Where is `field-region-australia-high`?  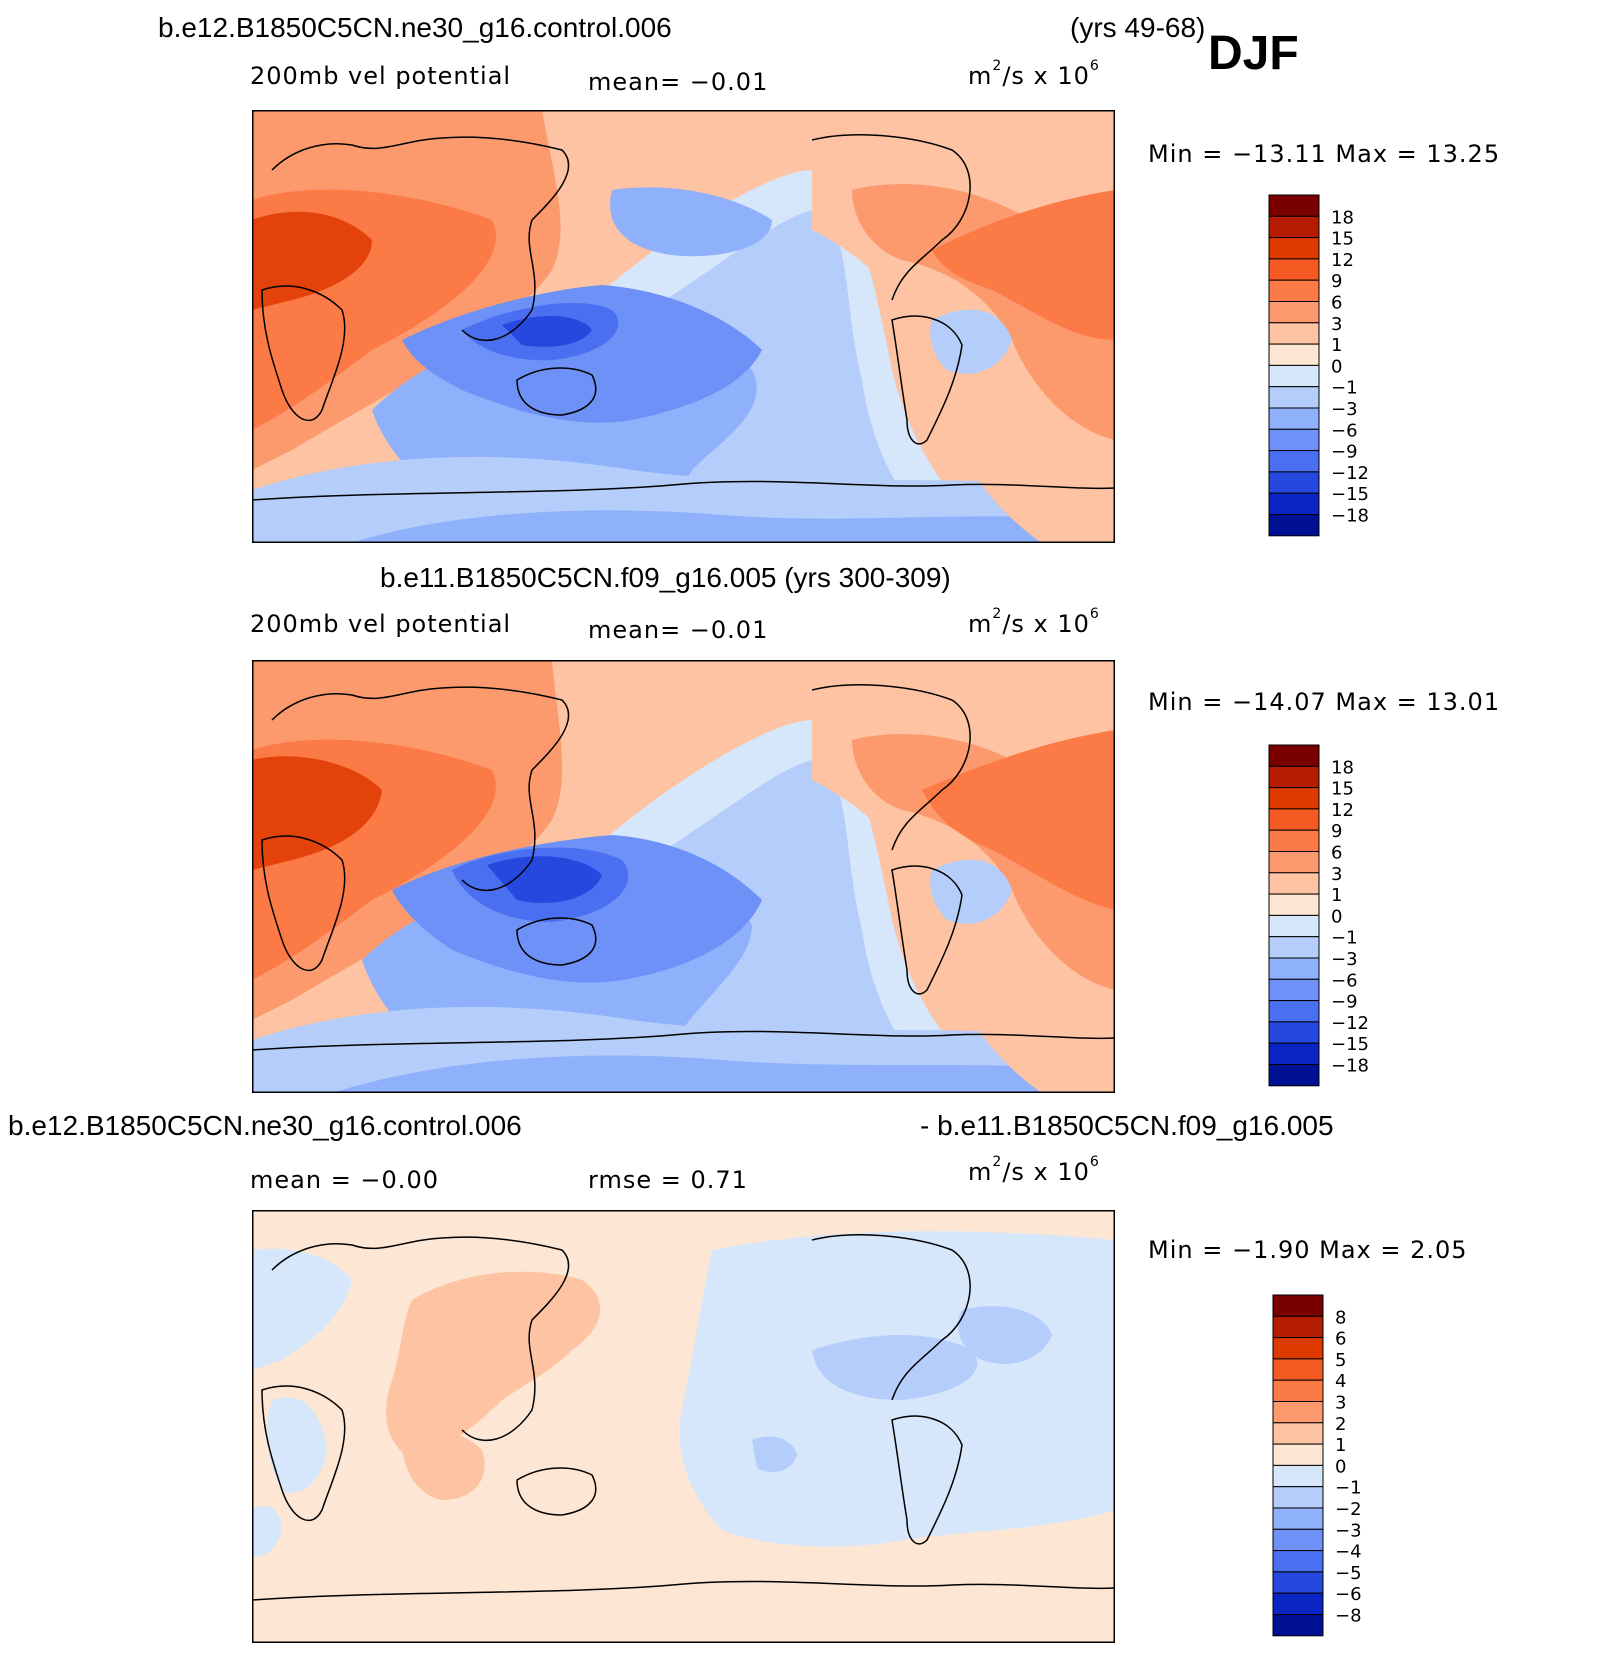 field-region-australia-high is located at coordinates (443, 1465).